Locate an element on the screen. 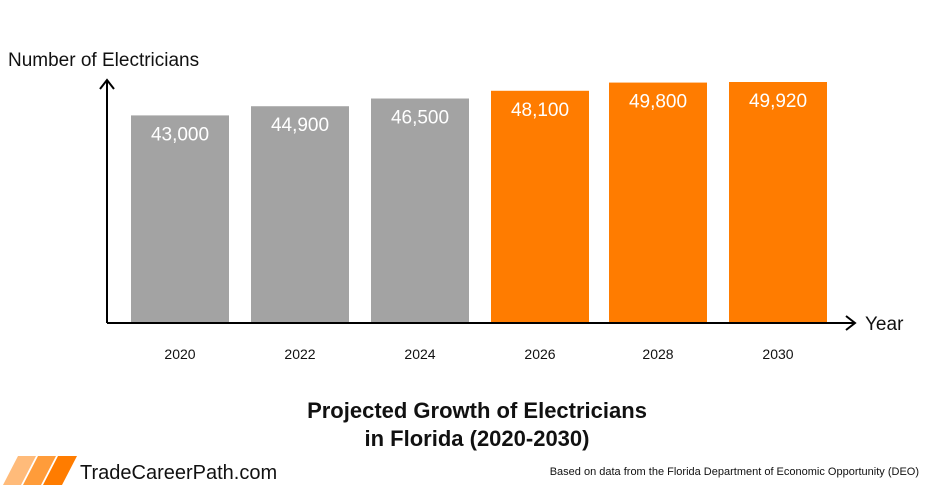 This screenshot has height=498, width=948. y-axis-label: Number of Electricians is located at coordinates (103, 60).